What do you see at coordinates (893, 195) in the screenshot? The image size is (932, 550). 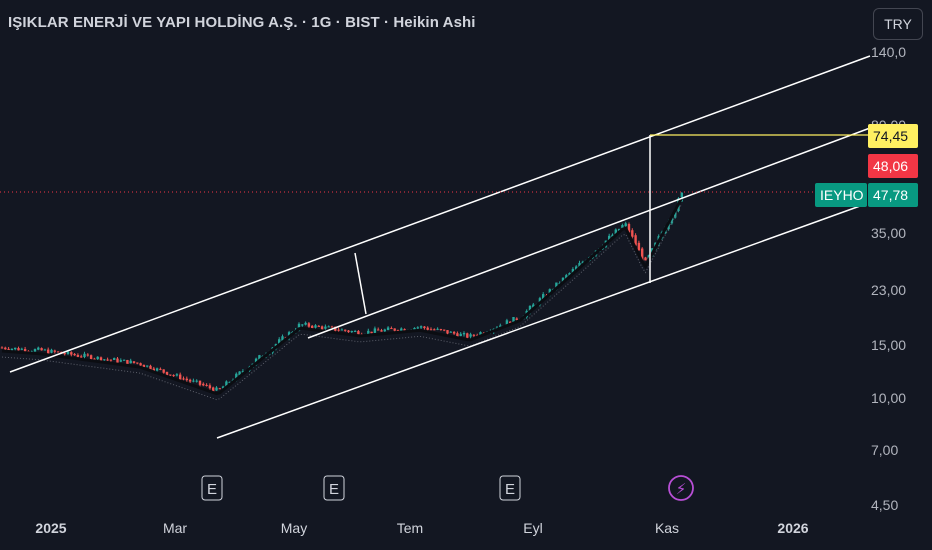 I see `last-price-label: 47,78` at bounding box center [893, 195].